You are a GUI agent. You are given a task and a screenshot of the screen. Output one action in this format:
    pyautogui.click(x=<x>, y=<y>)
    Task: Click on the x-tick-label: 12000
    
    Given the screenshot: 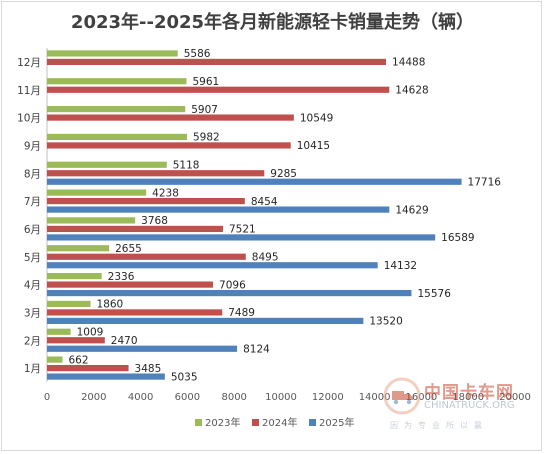 What is the action you would take?
    pyautogui.click(x=328, y=397)
    